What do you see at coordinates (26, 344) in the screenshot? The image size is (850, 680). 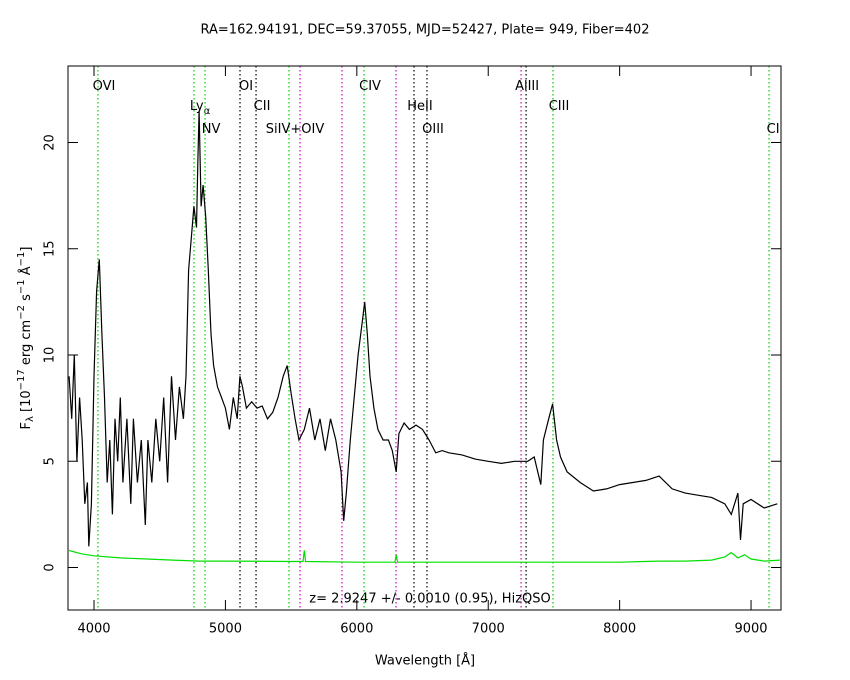 I see `y-axis-label-part: erg cm` at bounding box center [26, 344].